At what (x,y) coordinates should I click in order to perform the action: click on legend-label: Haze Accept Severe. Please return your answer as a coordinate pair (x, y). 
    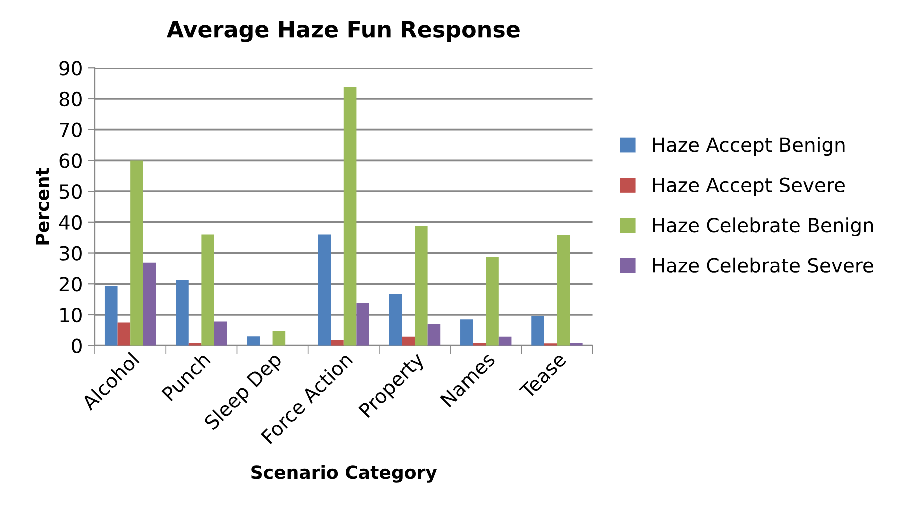
    Looking at the image, I should click on (749, 187).